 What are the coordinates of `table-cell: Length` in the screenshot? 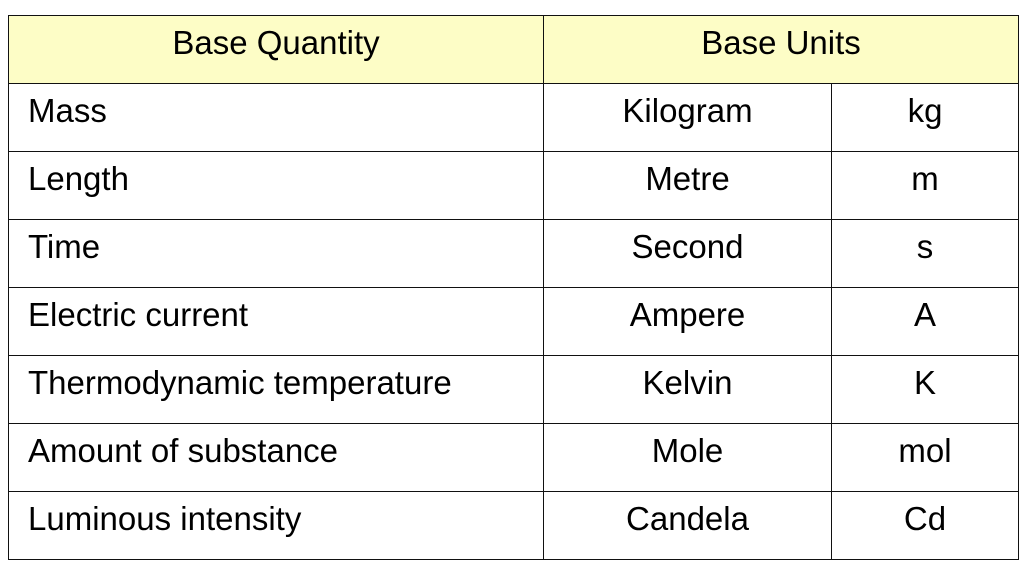 It's located at (276, 185).